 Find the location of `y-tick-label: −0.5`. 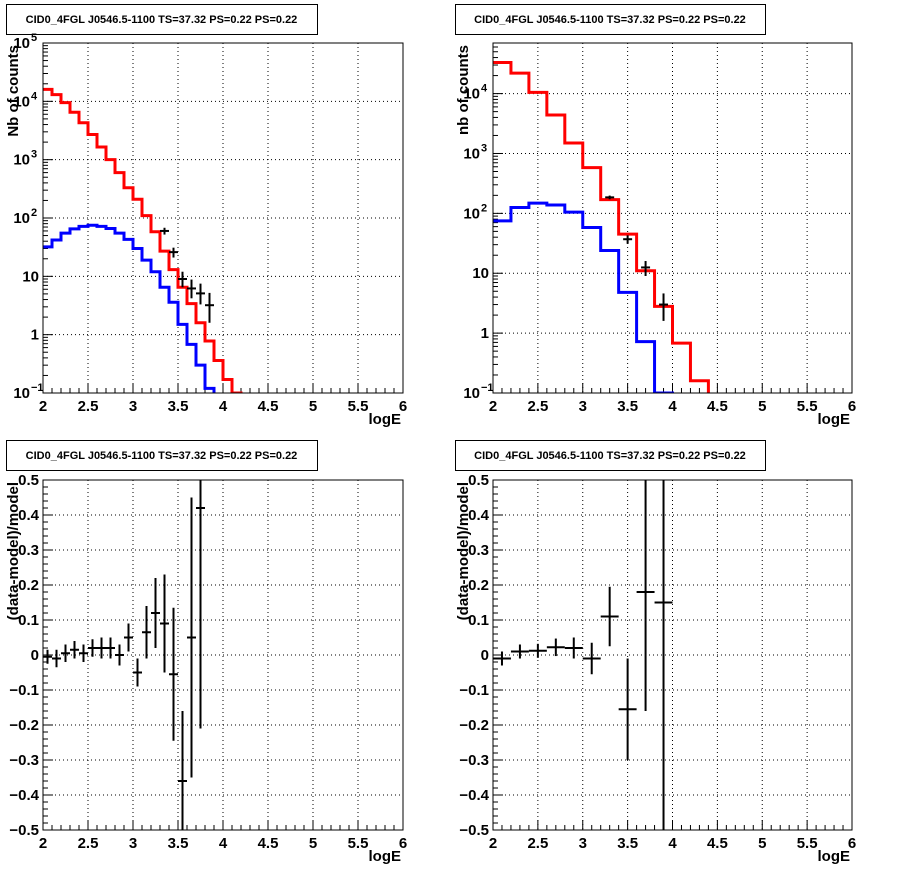

y-tick-label: −0.5 is located at coordinates (24, 830).